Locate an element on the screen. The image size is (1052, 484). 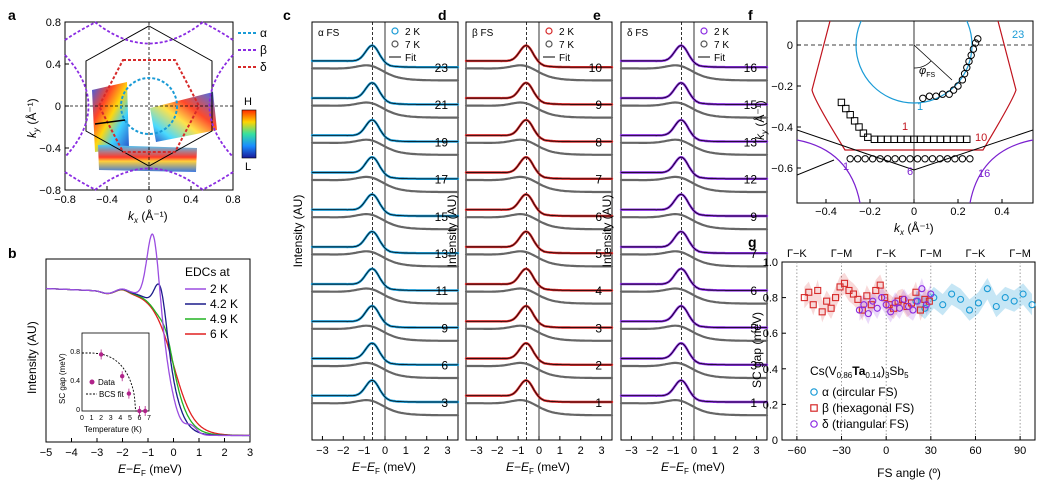
inset-ylabel: SC gap (meV) is located at coordinates (62, 378).